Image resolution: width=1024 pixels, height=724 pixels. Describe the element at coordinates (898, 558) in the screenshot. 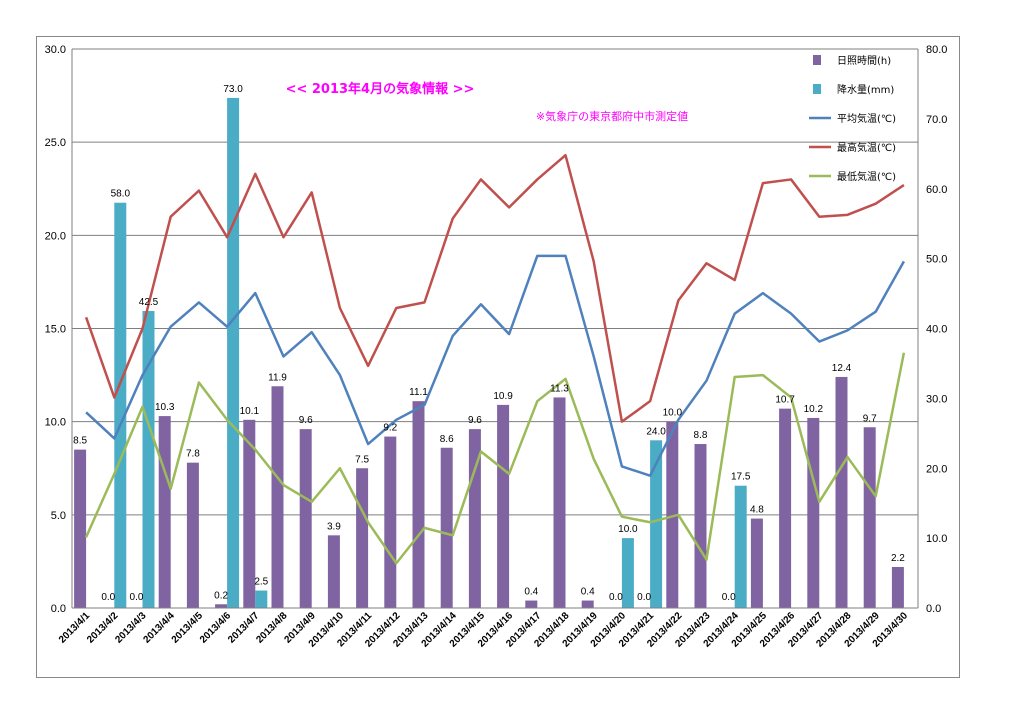

I see `sunshine-data-label: 2.2` at that location.